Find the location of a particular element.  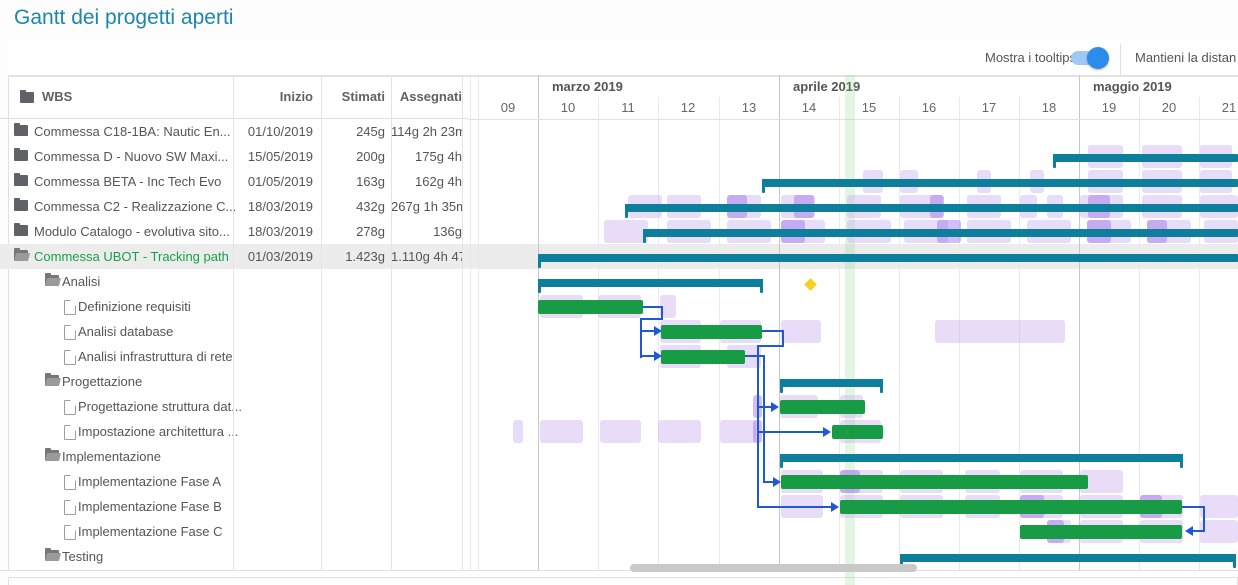

doc-icon is located at coordinates (70, 432).